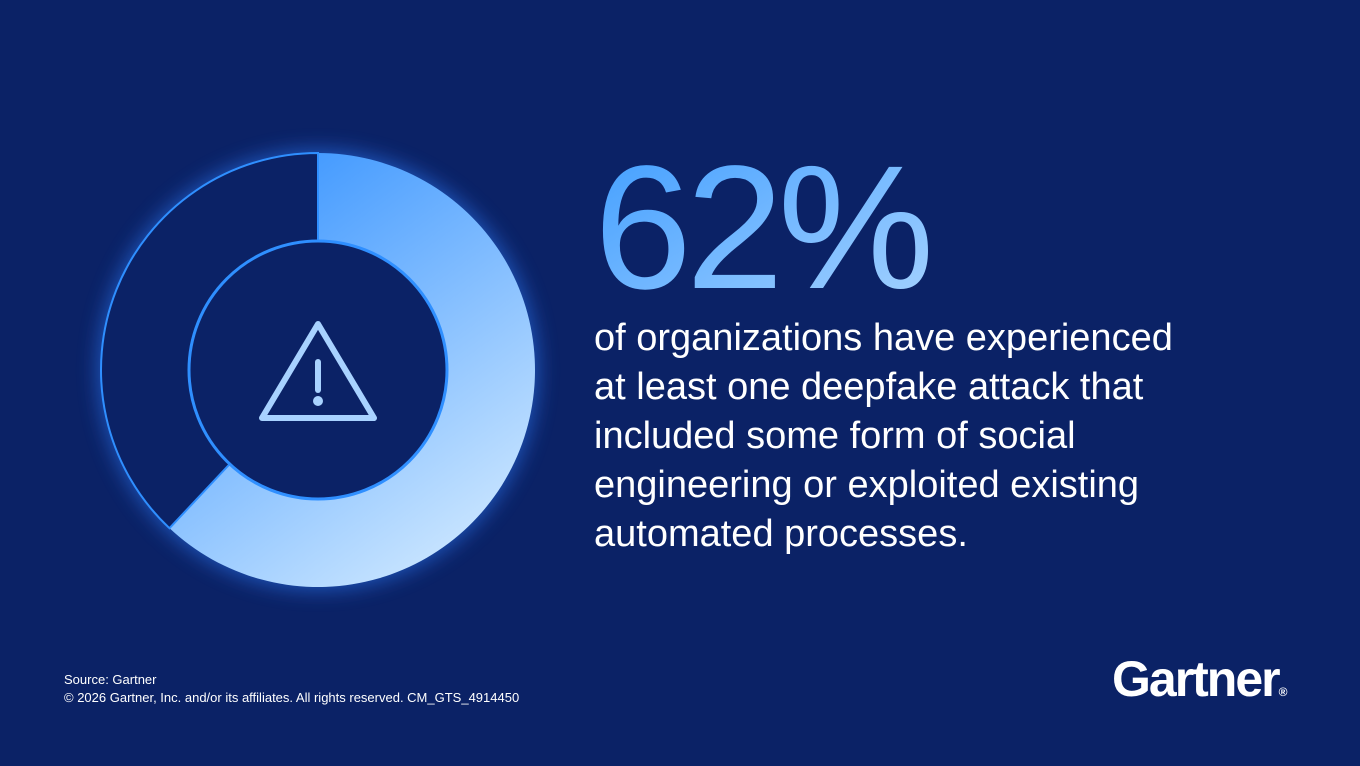 This screenshot has width=1360, height=766. Describe the element at coordinates (1283, 692) in the screenshot. I see `registered-mark: ®` at that location.